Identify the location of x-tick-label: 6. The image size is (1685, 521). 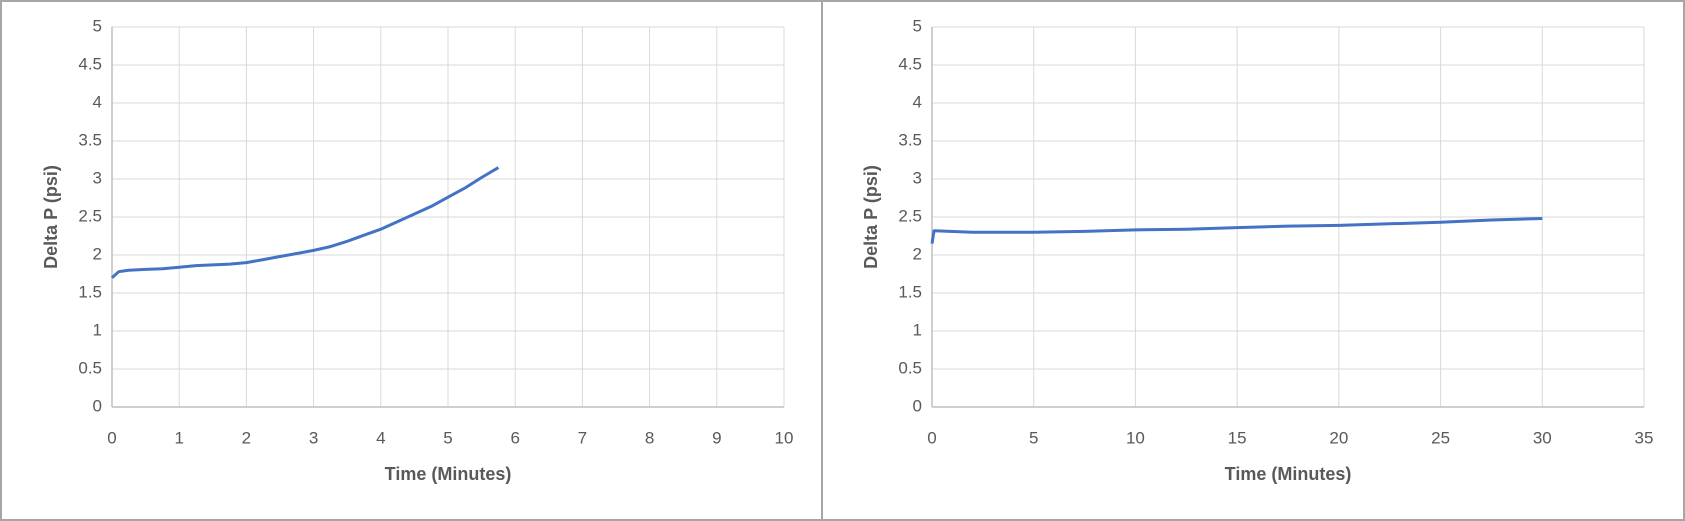
(514, 437).